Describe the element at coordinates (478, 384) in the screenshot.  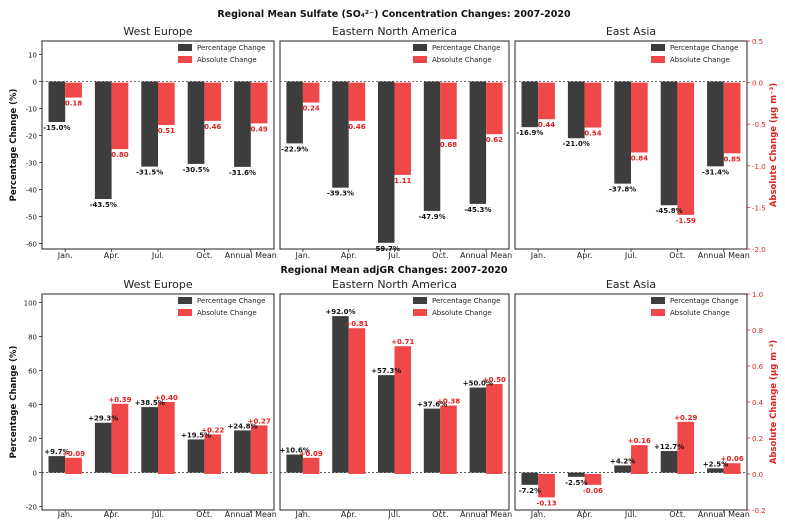
I see `percentage-data-label: +50.0%` at that location.